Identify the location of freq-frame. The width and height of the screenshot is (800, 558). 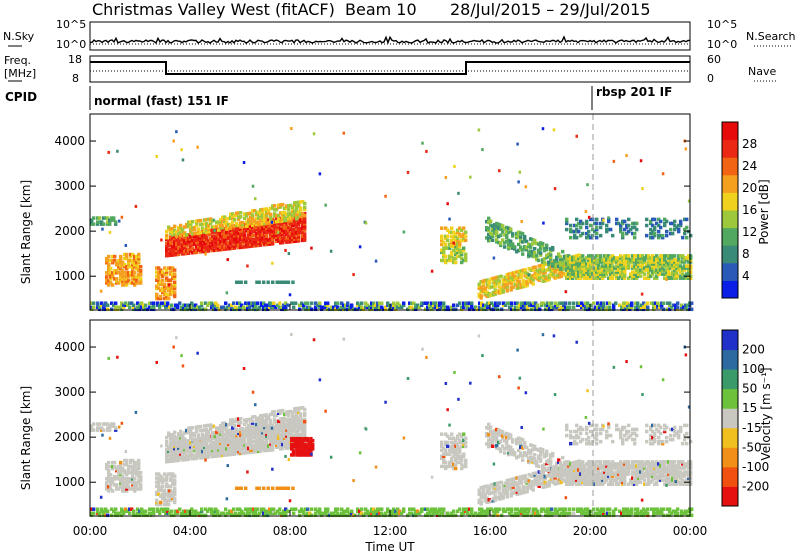
(390, 69).